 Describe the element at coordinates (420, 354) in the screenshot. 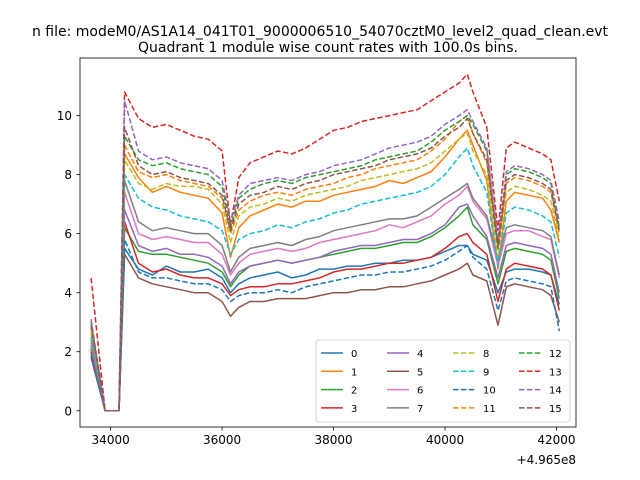

I see `legend-label-4: 4` at that location.